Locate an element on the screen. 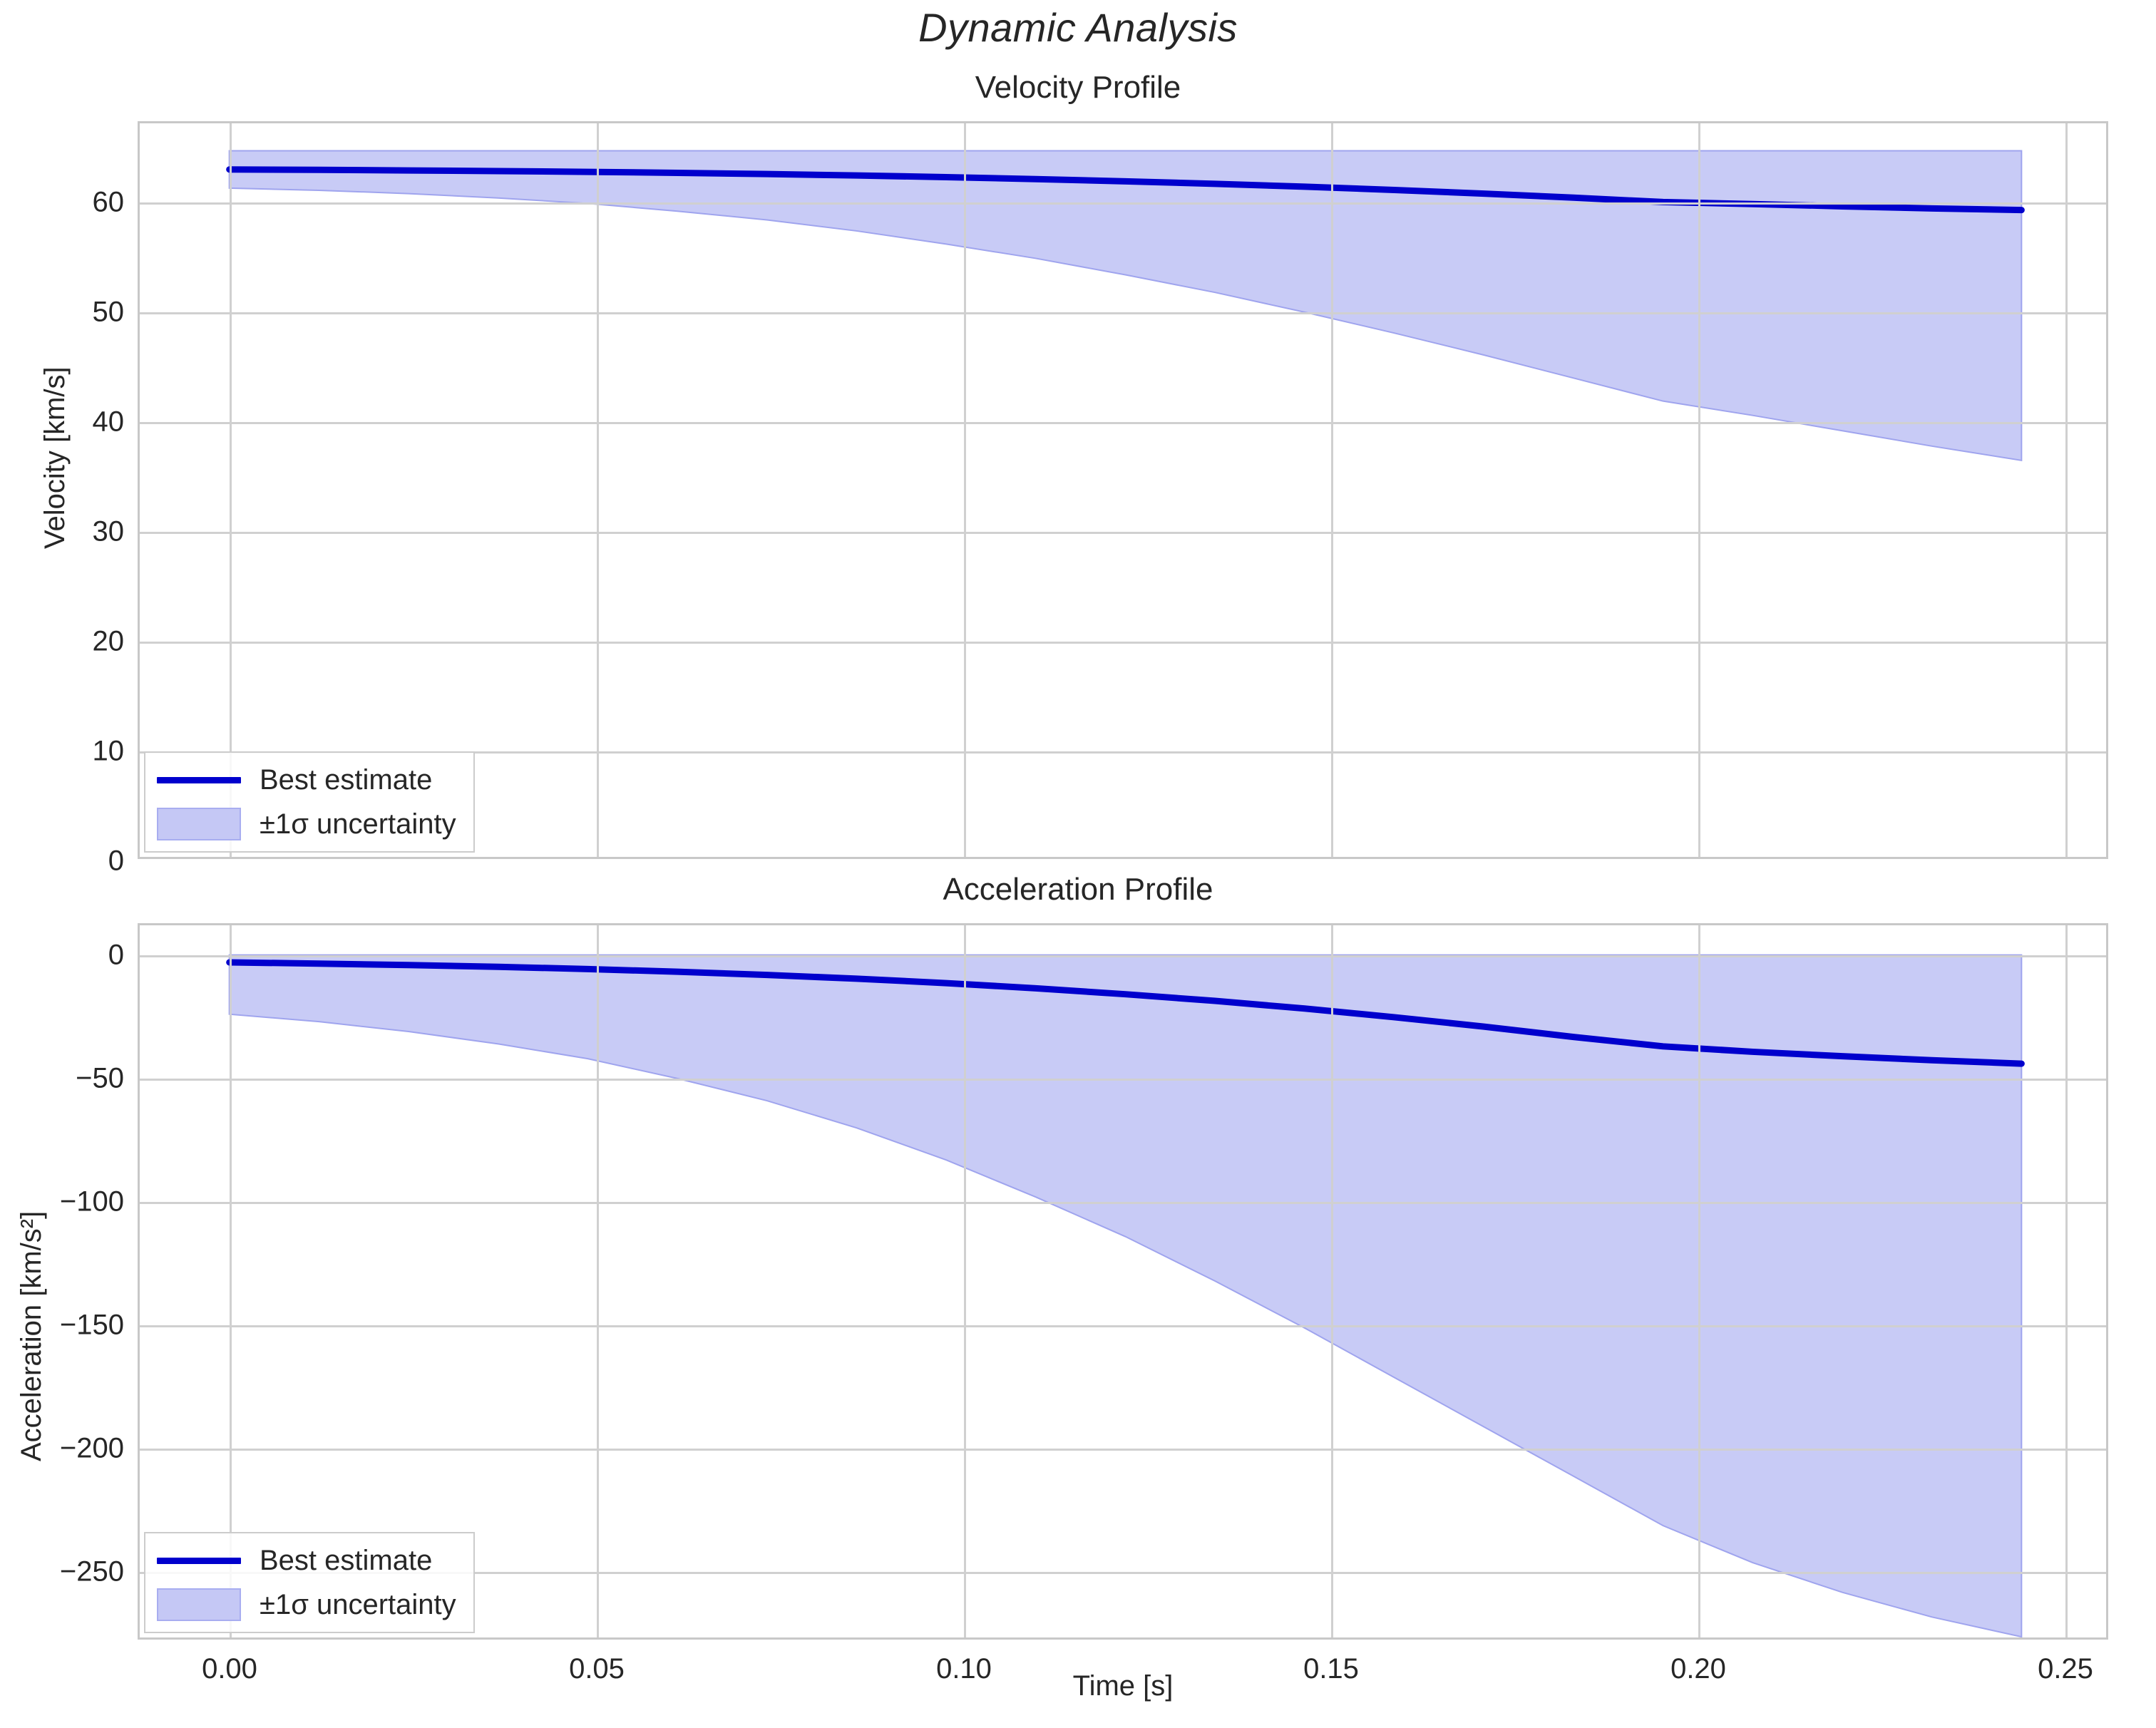 Image resolution: width=2156 pixels, height=1728 pixels. acceleration-legend-row-band: ±1σ uncertainty is located at coordinates (306, 1605).